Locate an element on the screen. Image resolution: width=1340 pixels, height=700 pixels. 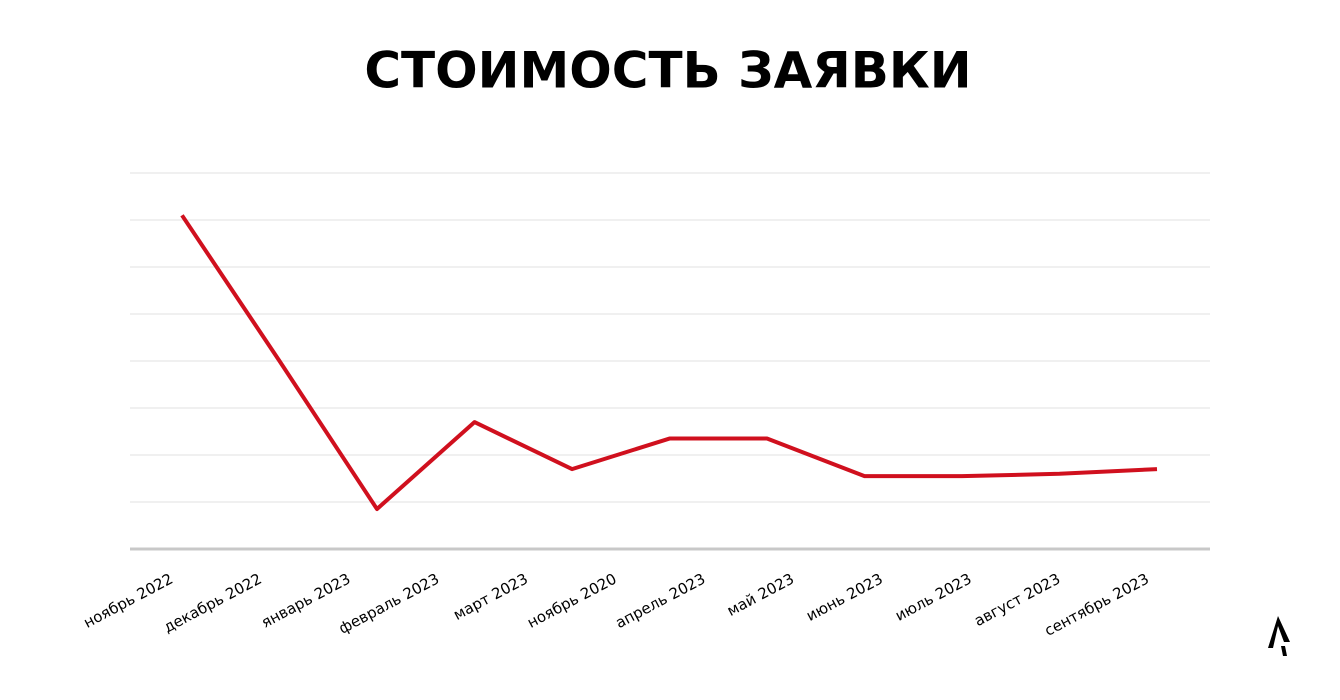
x-tick-label: март 2023 is located at coordinates (490, 597).